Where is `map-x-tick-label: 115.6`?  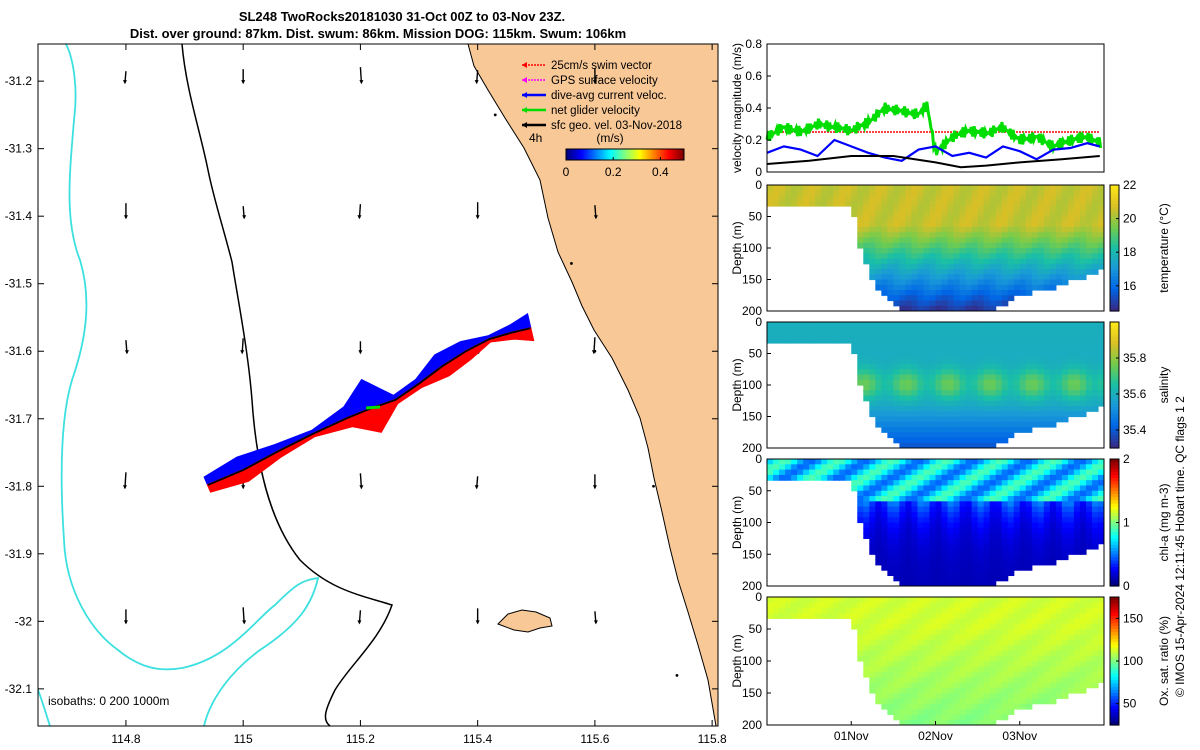
map-x-tick-label: 115.6 is located at coordinates (594, 739).